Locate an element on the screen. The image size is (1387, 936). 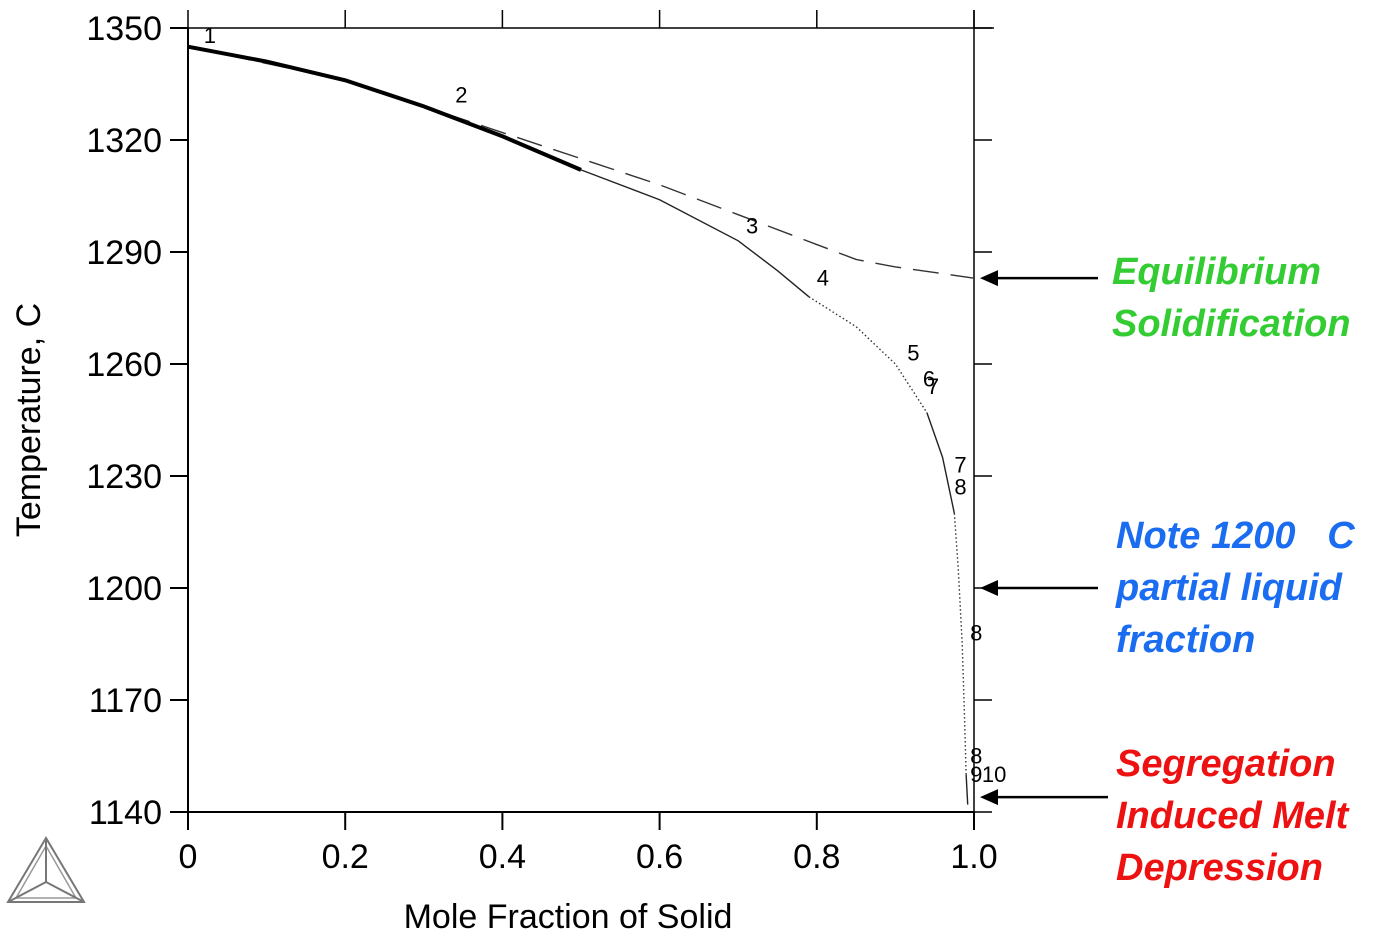
curve-label: 10 is located at coordinates (994, 774).